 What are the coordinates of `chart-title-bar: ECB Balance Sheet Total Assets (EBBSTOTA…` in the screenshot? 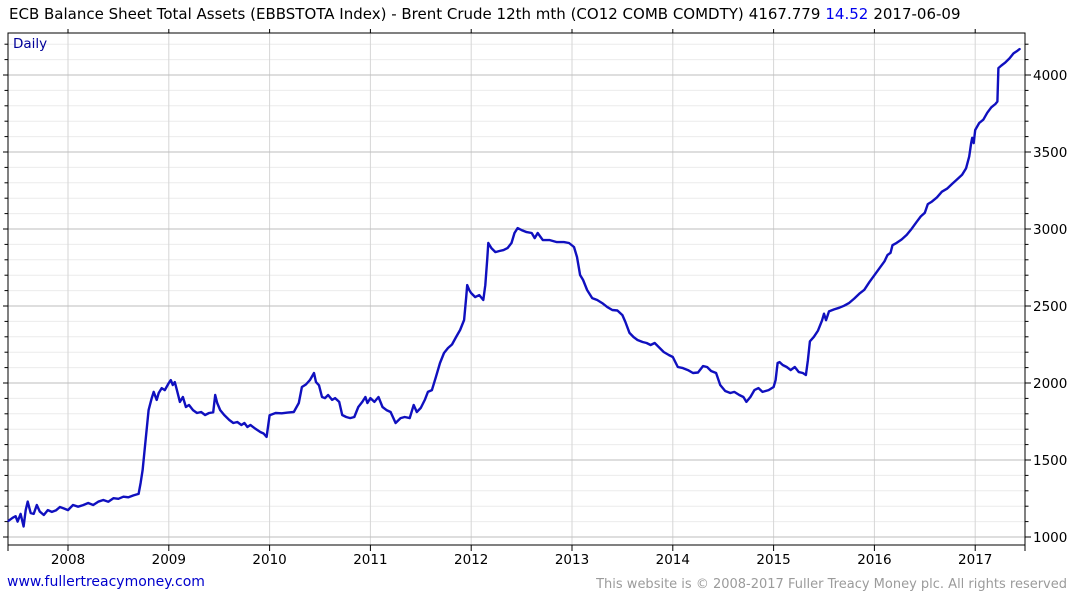 It's located at (485, 14).